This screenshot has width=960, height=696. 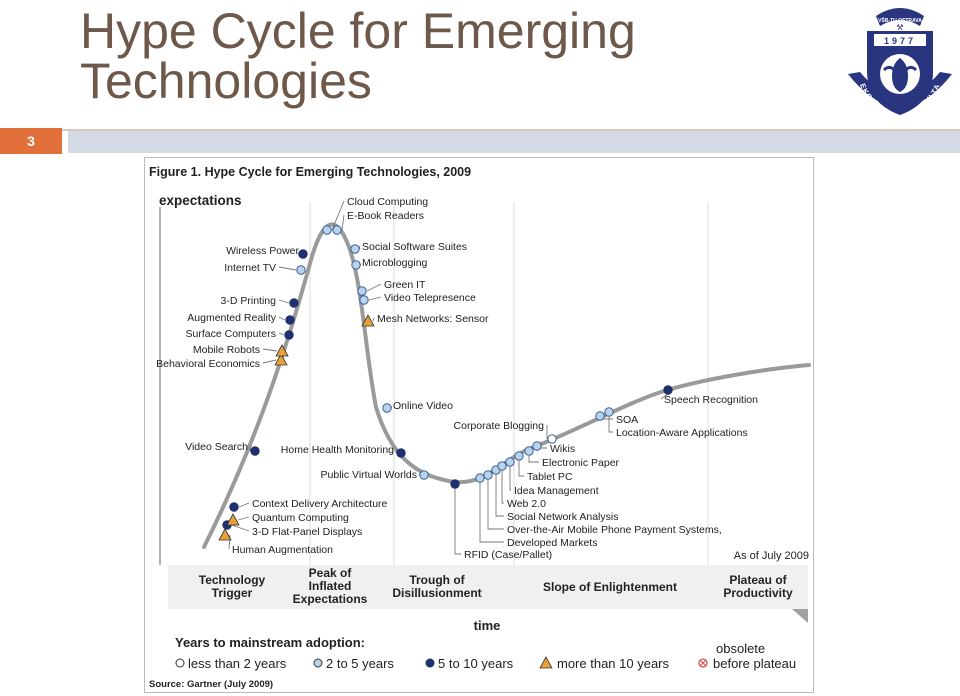 What do you see at coordinates (395, 263) in the screenshot?
I see `technology-label: Microblogging` at bounding box center [395, 263].